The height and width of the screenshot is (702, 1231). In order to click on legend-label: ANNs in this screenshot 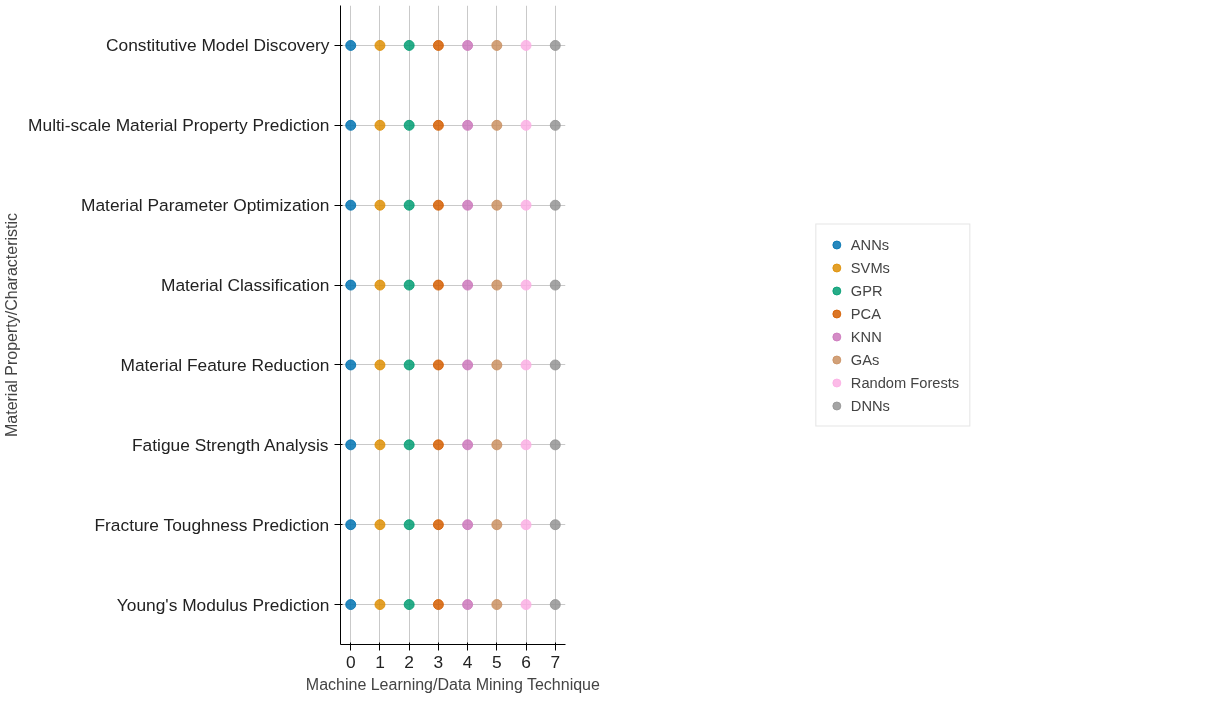, I will do `click(870, 244)`.